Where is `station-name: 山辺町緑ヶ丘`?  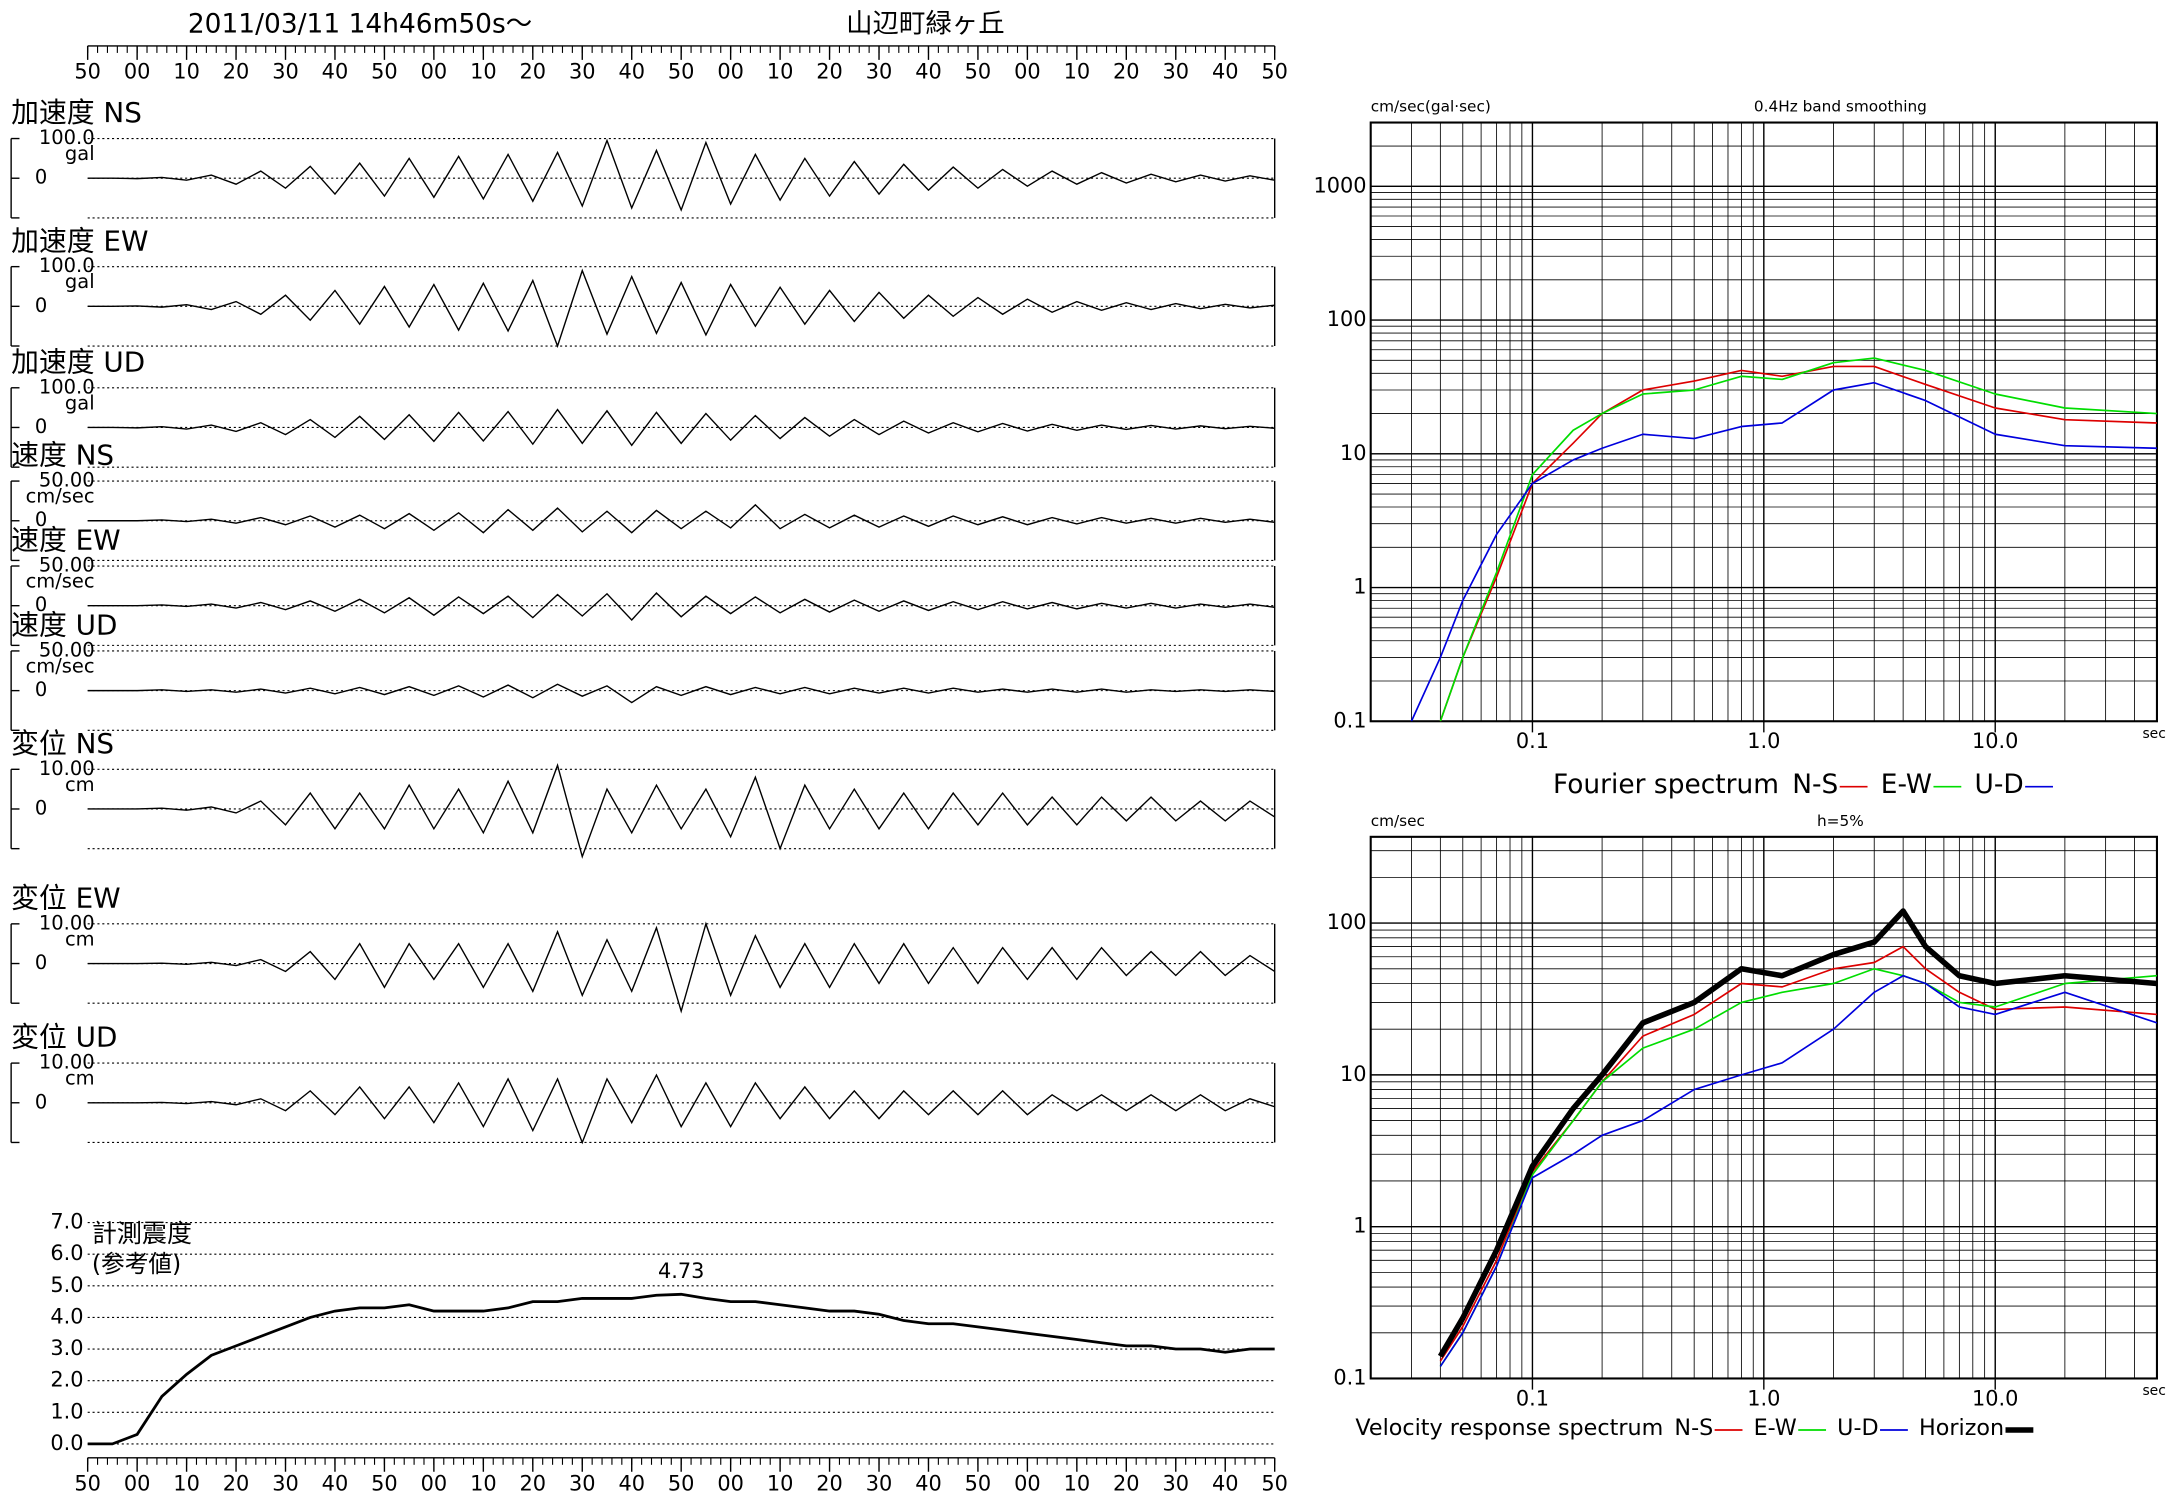 station-name: 山辺町緑ヶ丘 is located at coordinates (925, 24).